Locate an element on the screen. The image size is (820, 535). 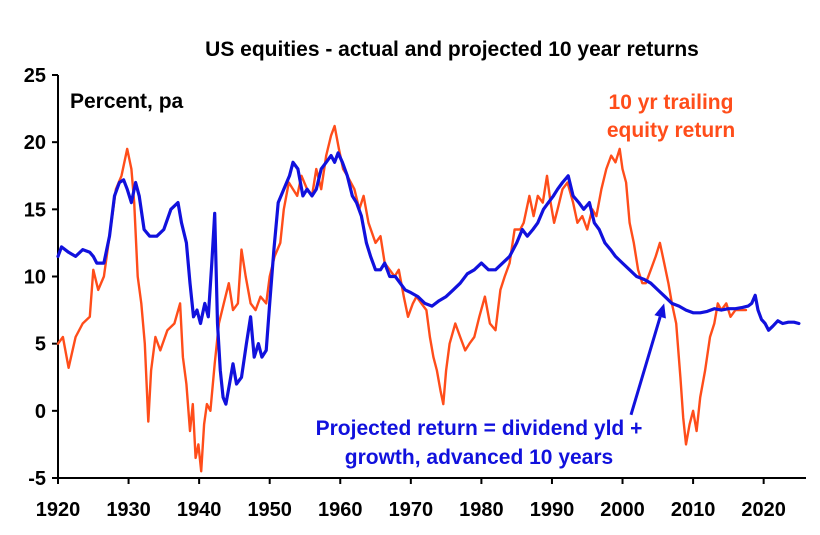
x-tick-label: 1980 is located at coordinates (481, 510).